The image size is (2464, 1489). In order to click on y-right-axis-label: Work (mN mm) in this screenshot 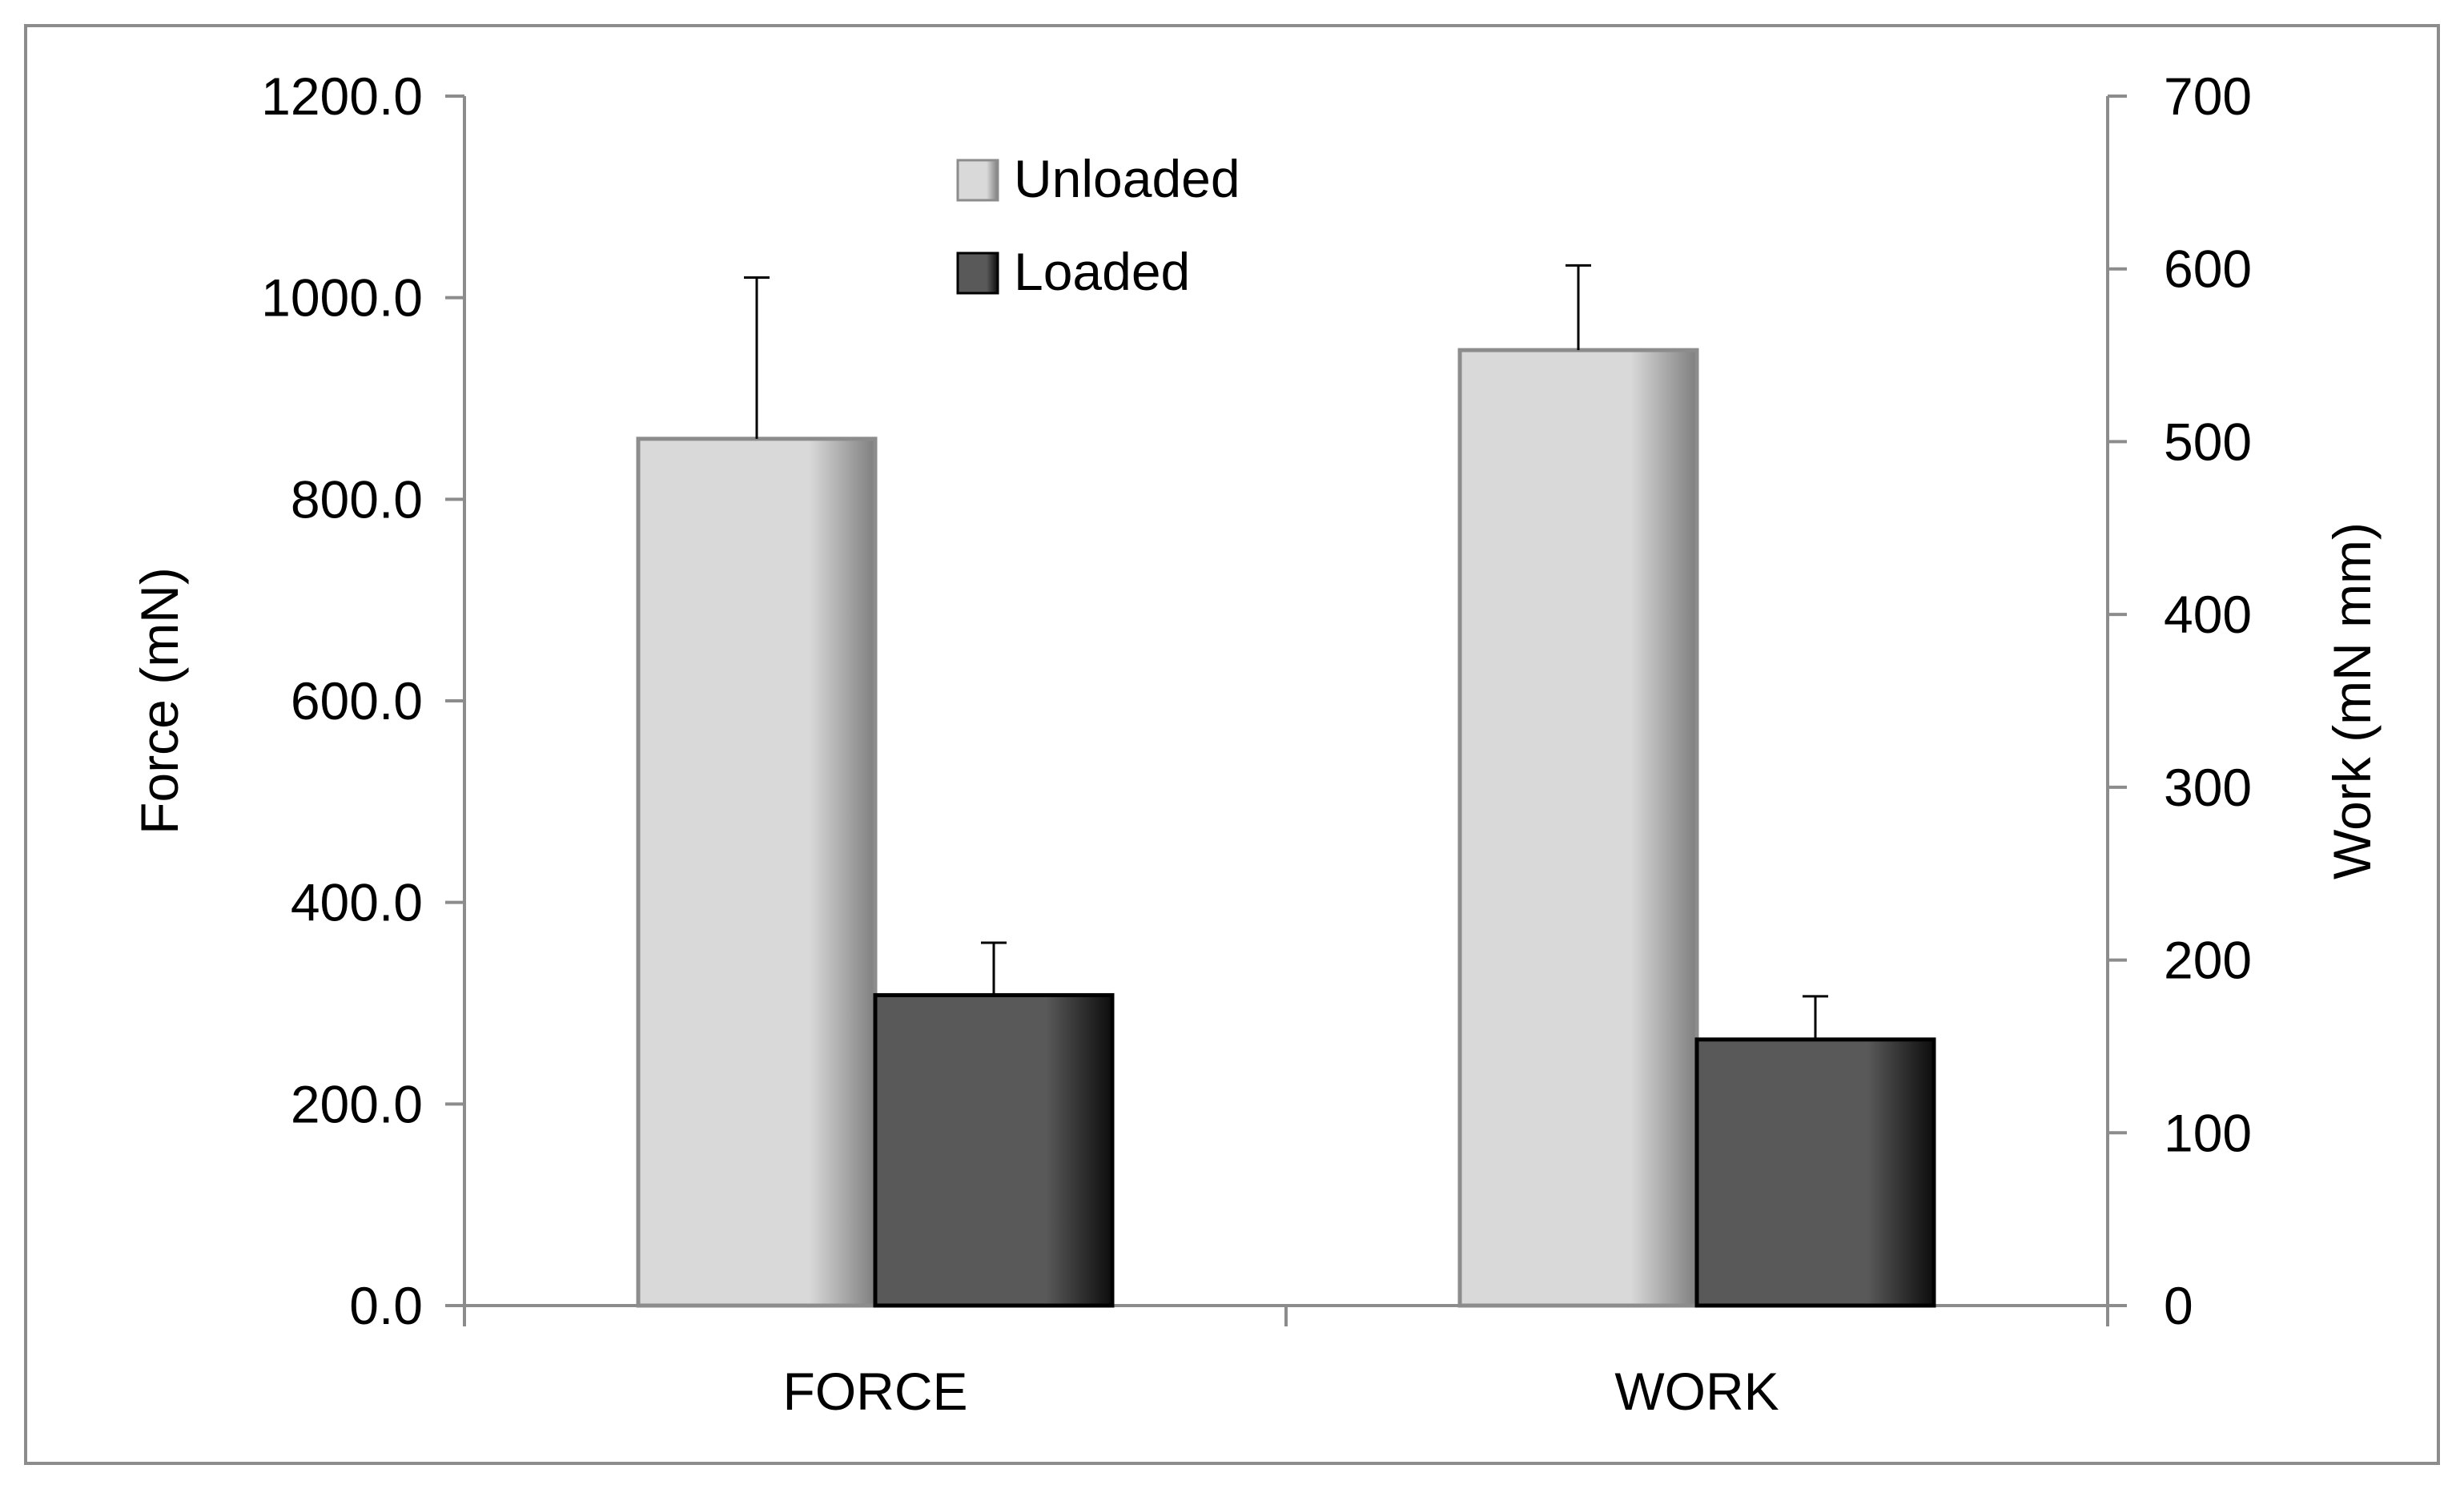, I will do `click(2352, 700)`.